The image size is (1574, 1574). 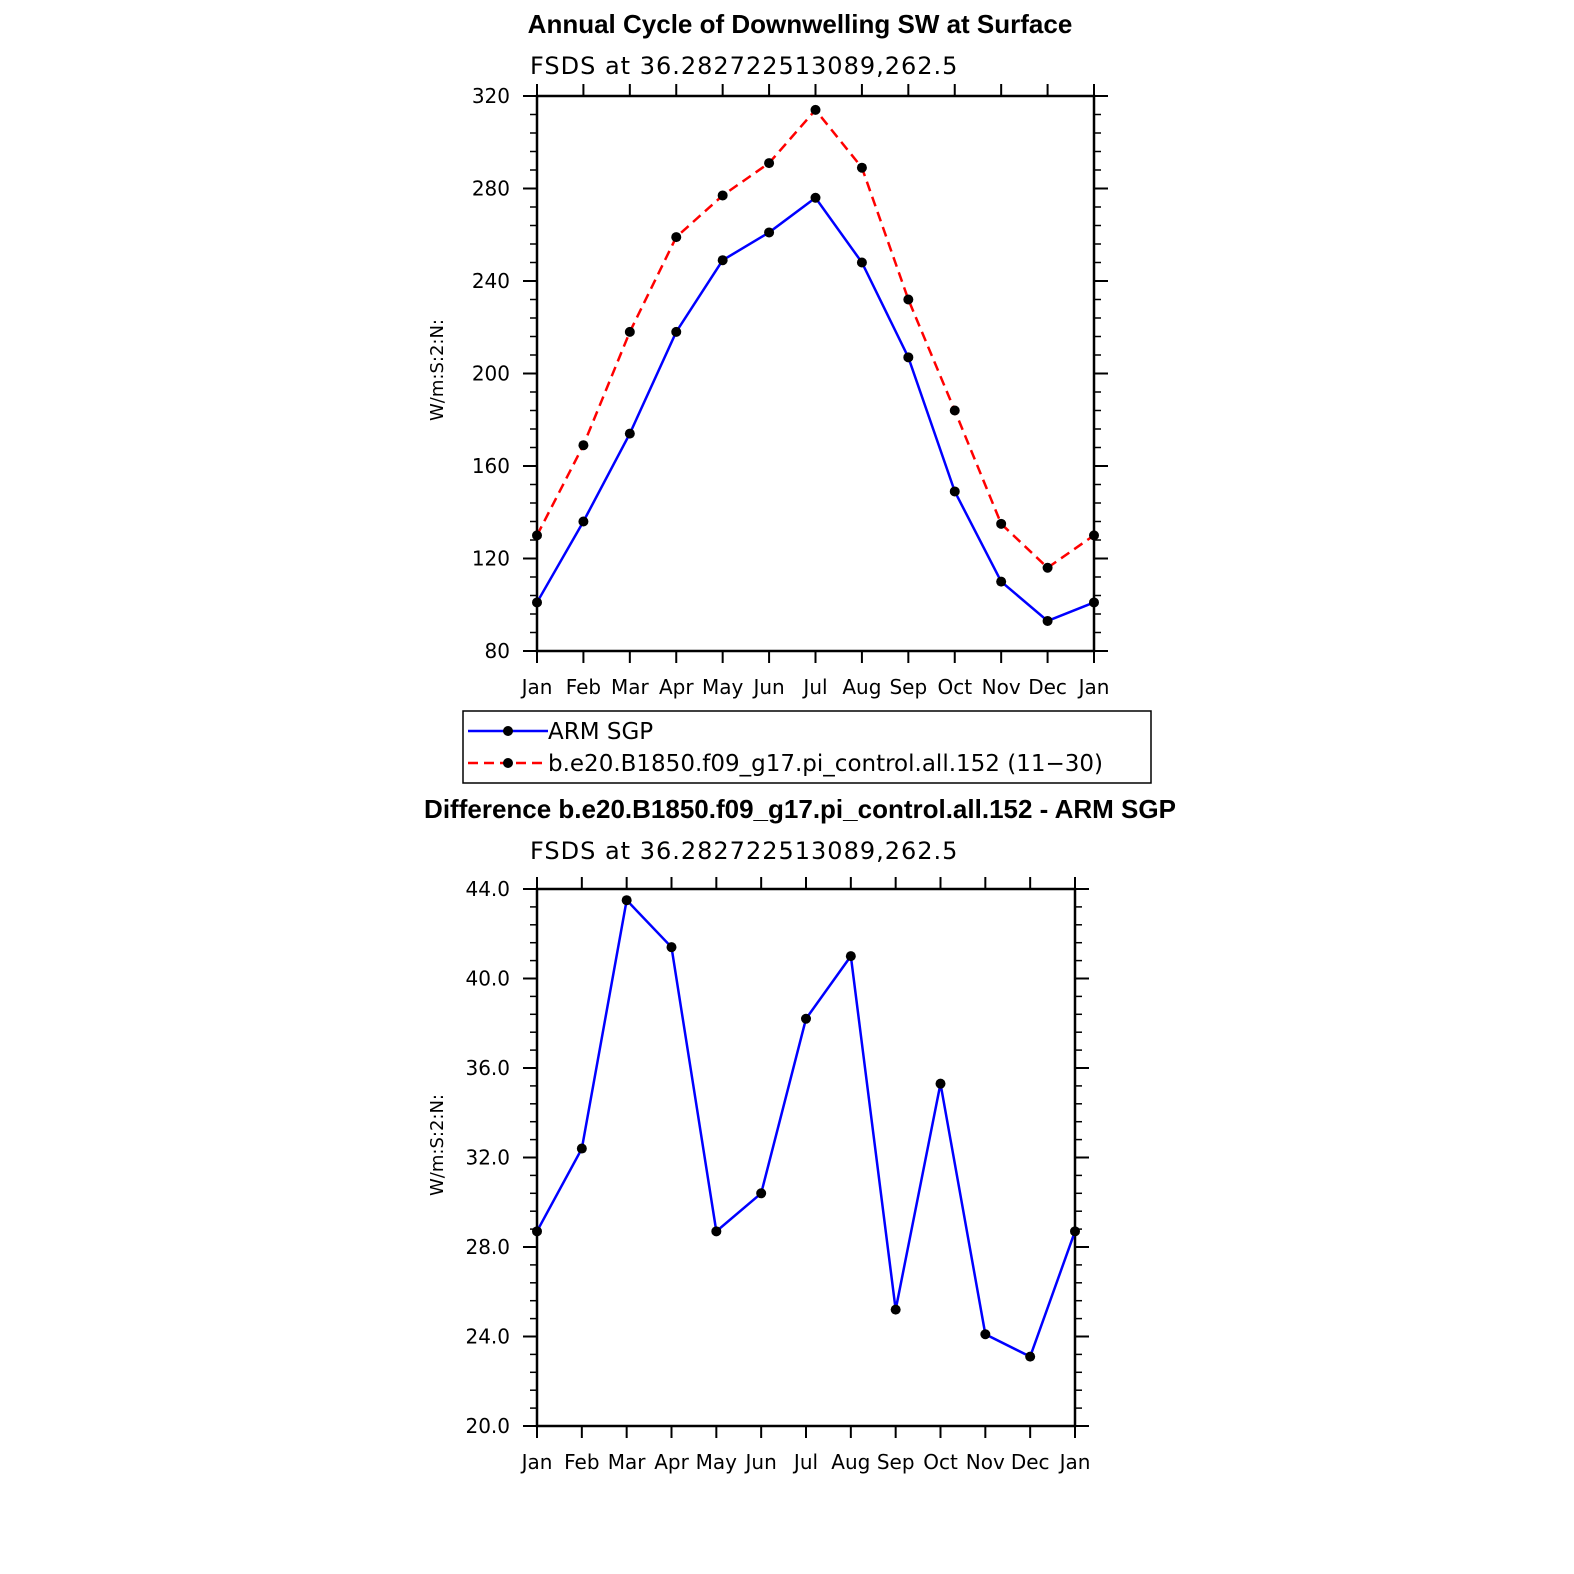 I want to click on chart2-x-tick-label: Feb, so click(x=581, y=1462).